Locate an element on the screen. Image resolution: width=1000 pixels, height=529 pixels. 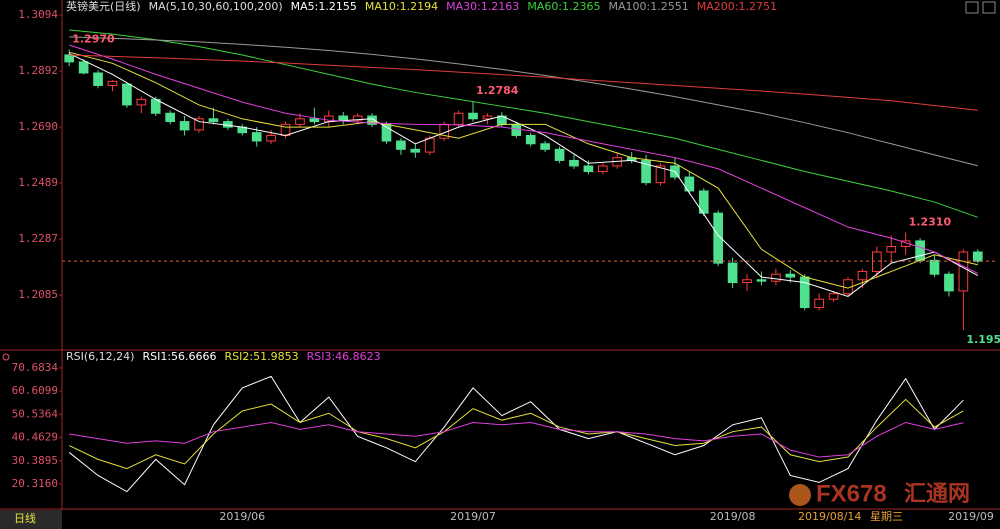
y-tick-label: 1.2085 is located at coordinates (38, 294).